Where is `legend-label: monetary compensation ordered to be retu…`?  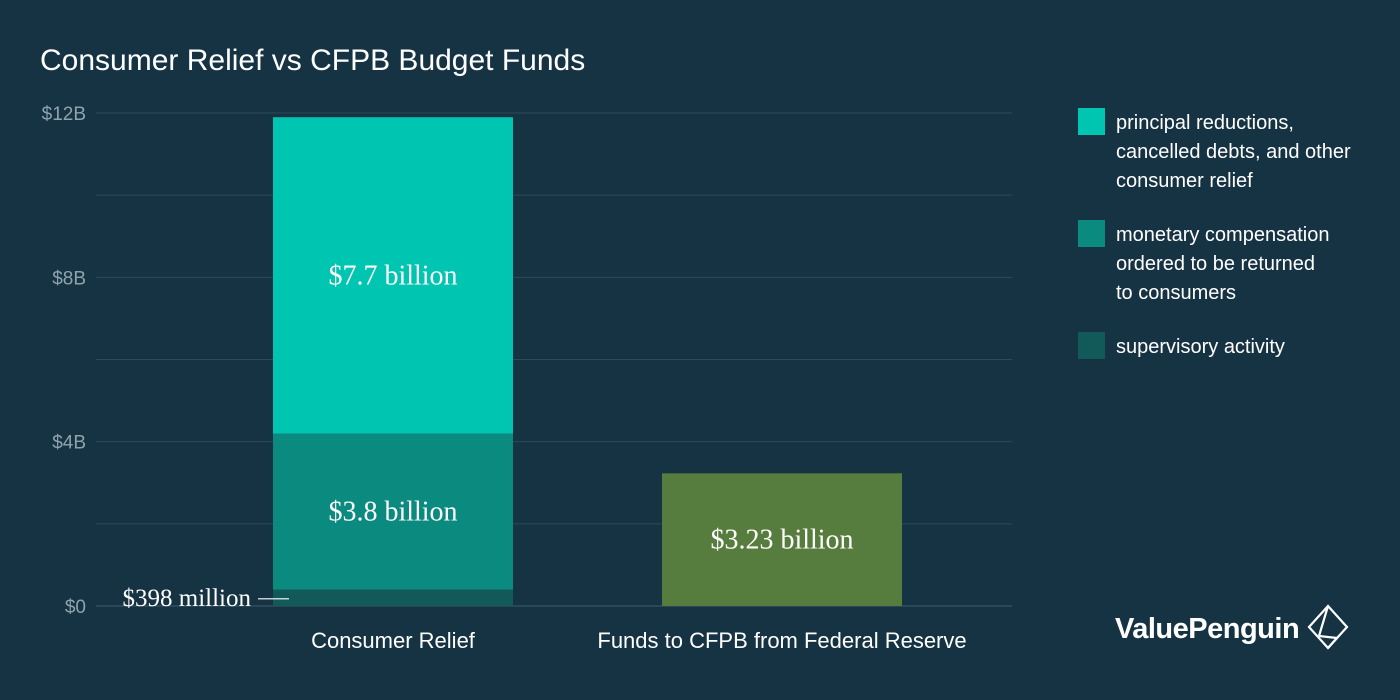
legend-label: monetary compensation ordered to be retu… is located at coordinates (1223, 264).